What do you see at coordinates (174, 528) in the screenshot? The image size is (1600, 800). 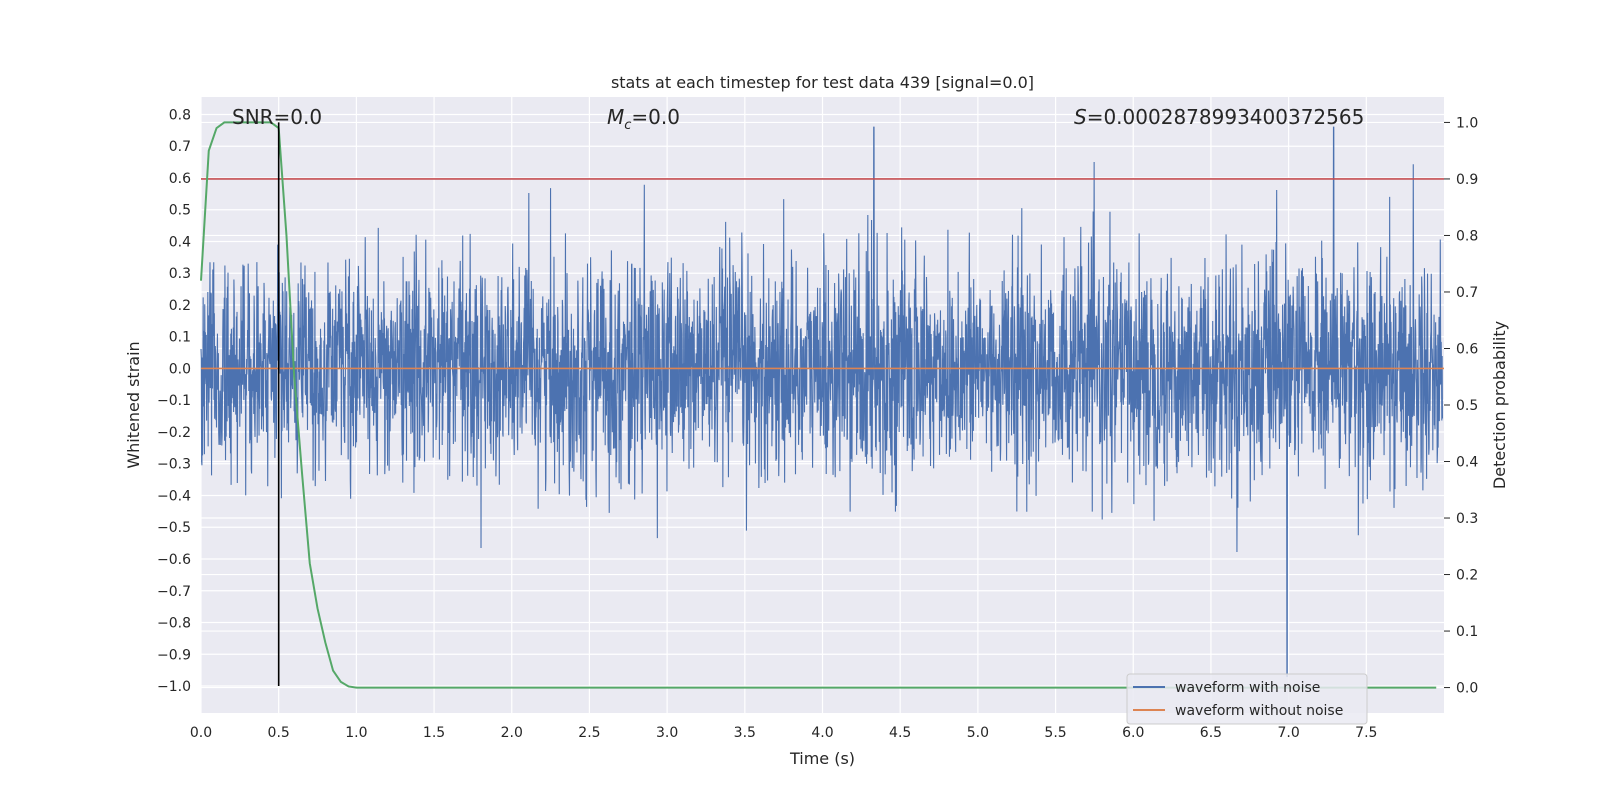 I see `y-tick-label: −0.5` at bounding box center [174, 528].